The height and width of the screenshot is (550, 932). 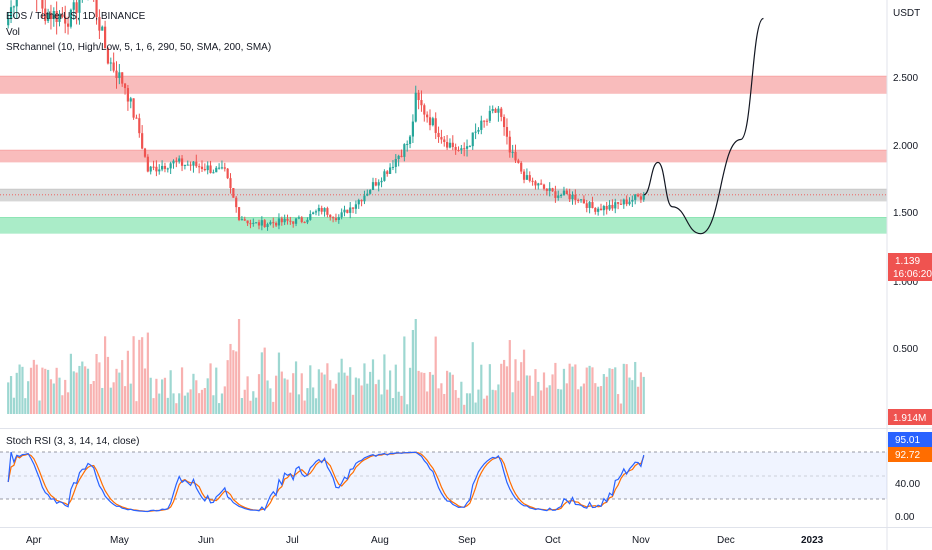 I want to click on projection-drawing, so click(x=704, y=126).